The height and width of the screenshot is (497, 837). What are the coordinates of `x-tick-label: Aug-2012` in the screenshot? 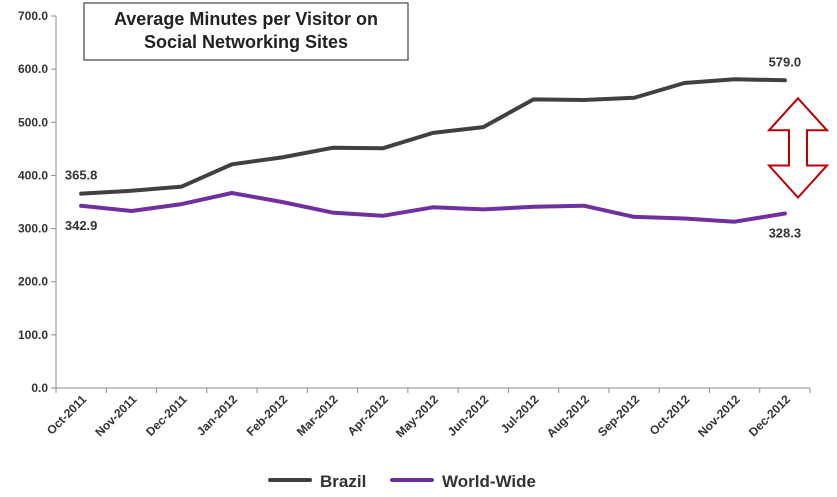 It's located at (568, 416).